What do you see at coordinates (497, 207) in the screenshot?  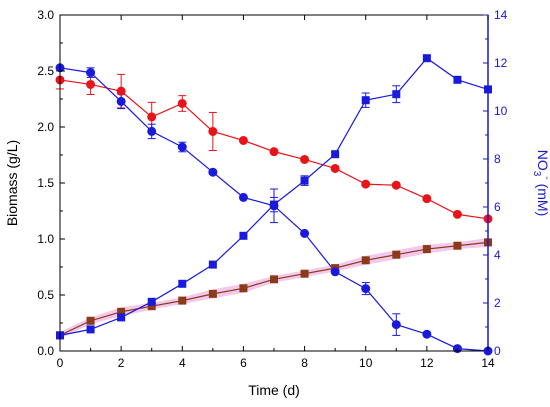 I see `right-y-tick-label: 6` at bounding box center [497, 207].